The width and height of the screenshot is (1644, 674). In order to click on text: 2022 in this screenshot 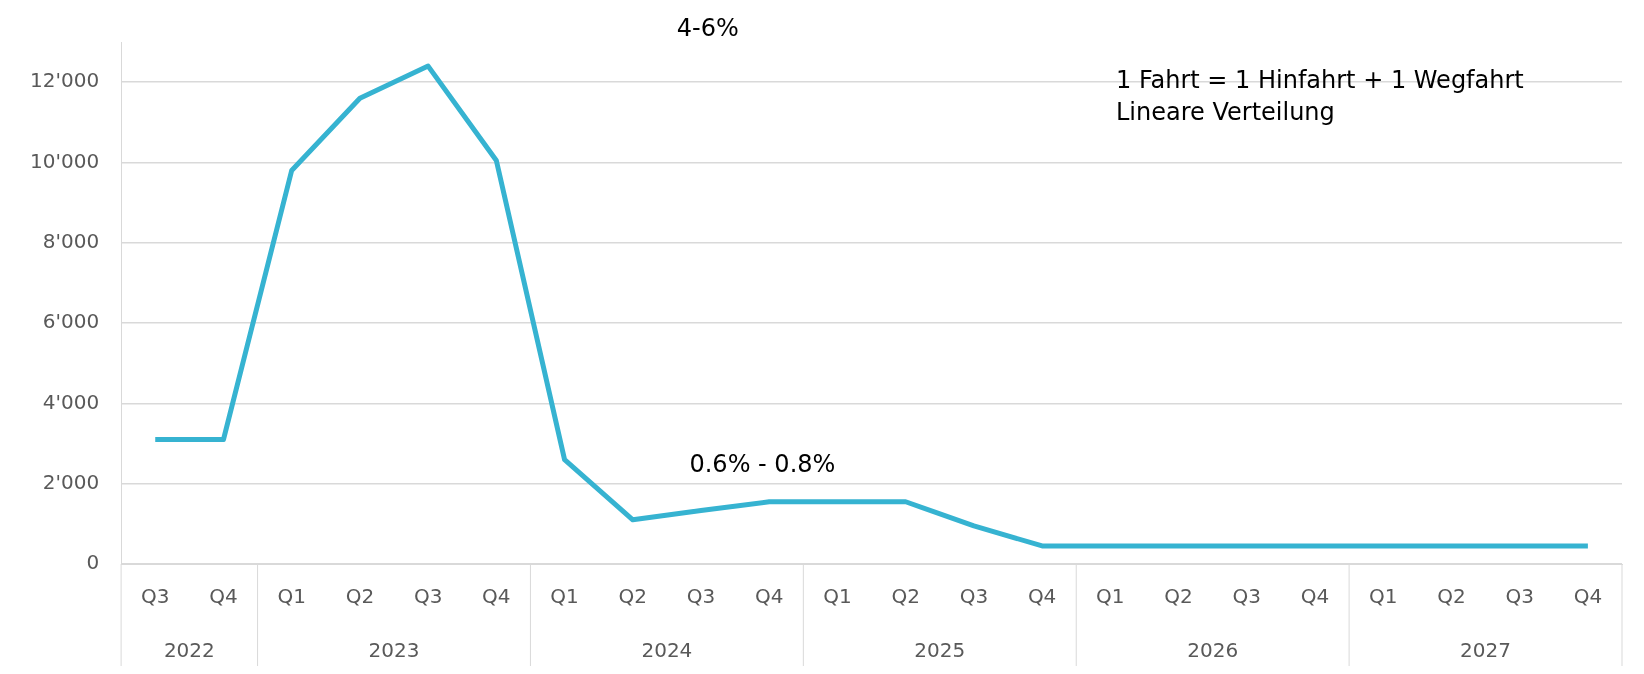, I will do `click(189, 650)`.